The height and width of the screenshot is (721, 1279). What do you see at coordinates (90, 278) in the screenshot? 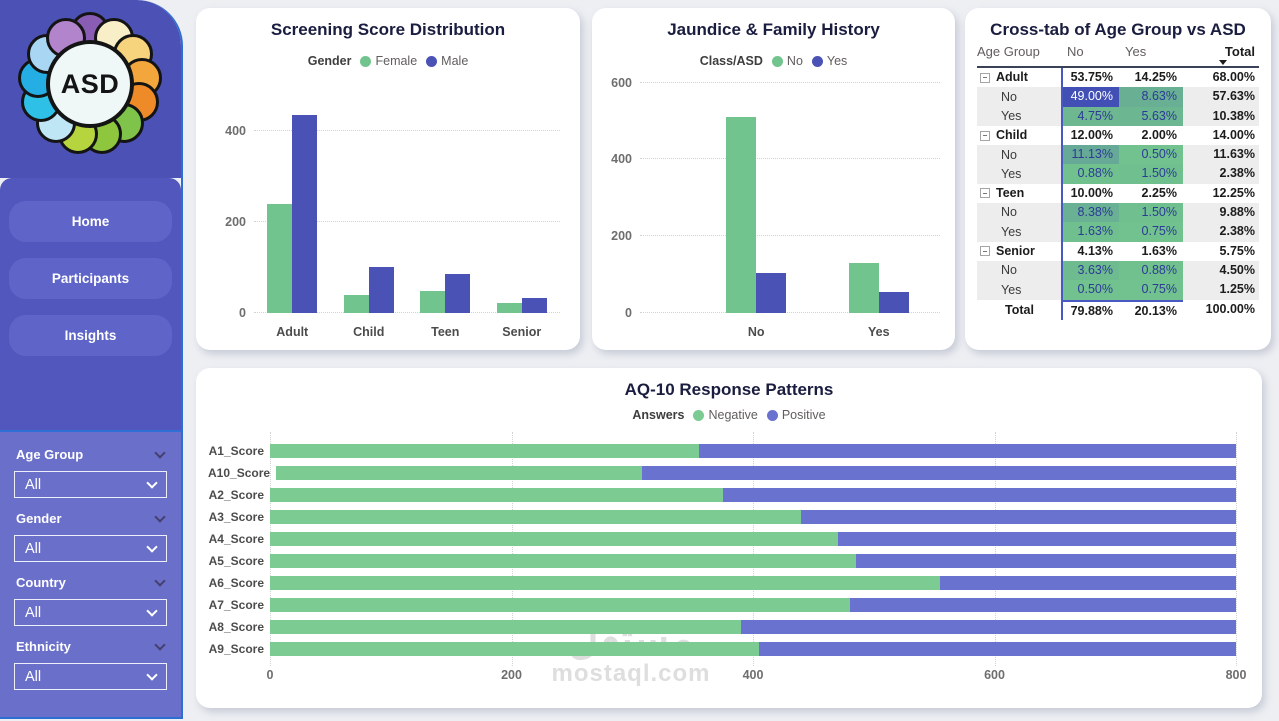
I see `nav-button-participants: Participants` at bounding box center [90, 278].